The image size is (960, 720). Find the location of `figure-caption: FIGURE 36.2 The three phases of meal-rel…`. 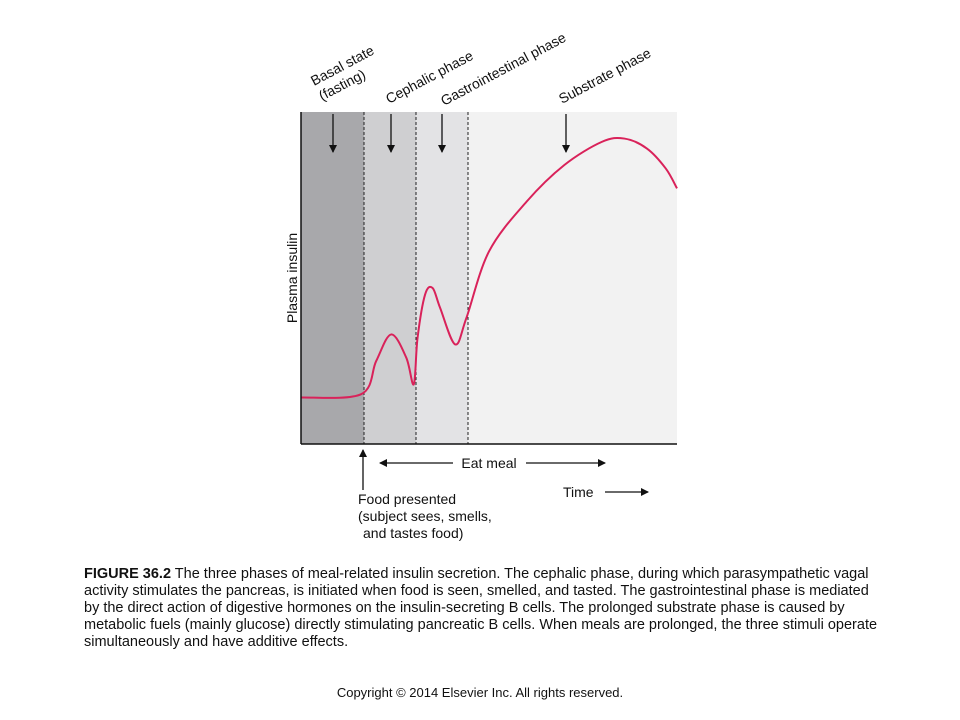

figure-caption: FIGURE 36.2 The three phases of meal-rel… is located at coordinates (484, 608).